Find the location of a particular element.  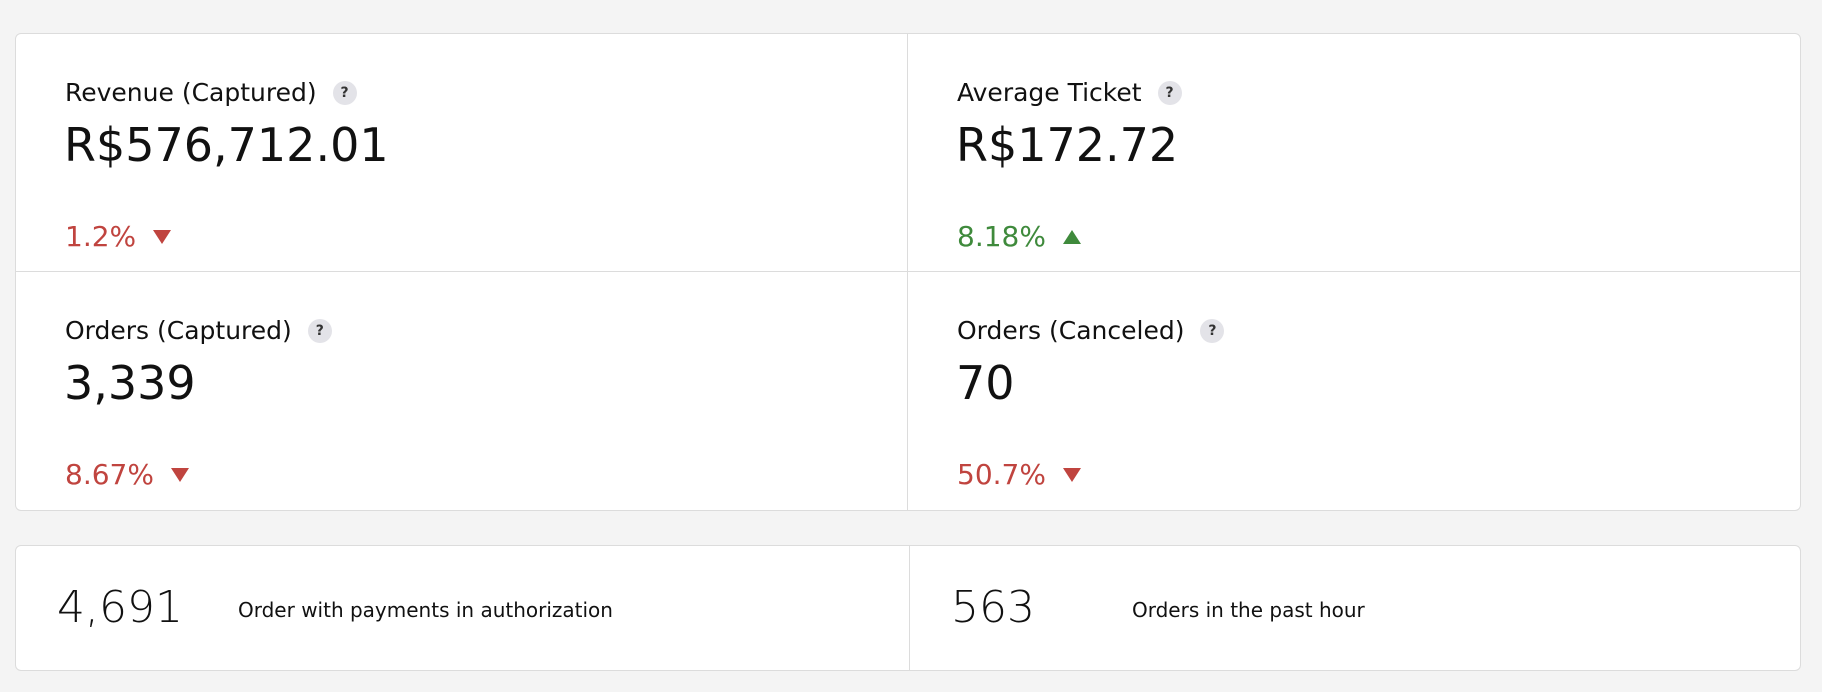

metric-value: R$172.72 is located at coordinates (1067, 145).